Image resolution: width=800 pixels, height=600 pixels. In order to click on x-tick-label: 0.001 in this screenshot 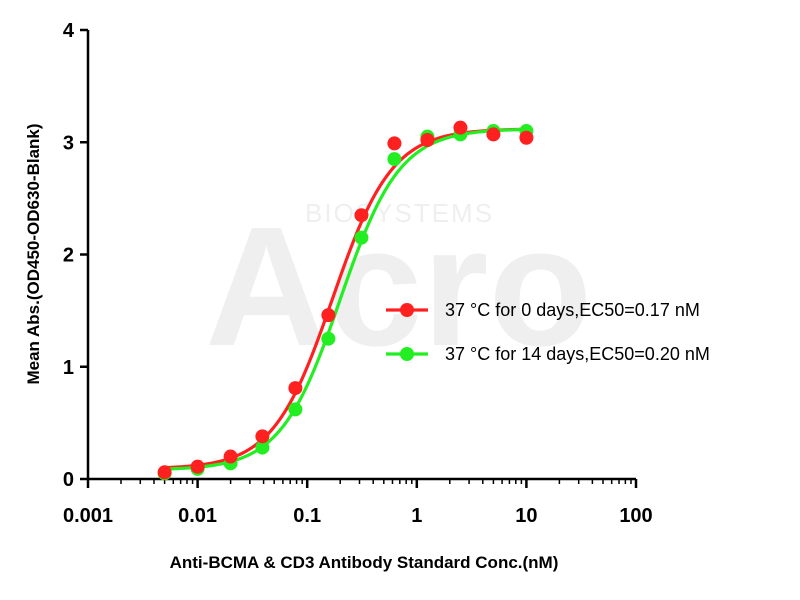, I will do `click(88, 516)`.